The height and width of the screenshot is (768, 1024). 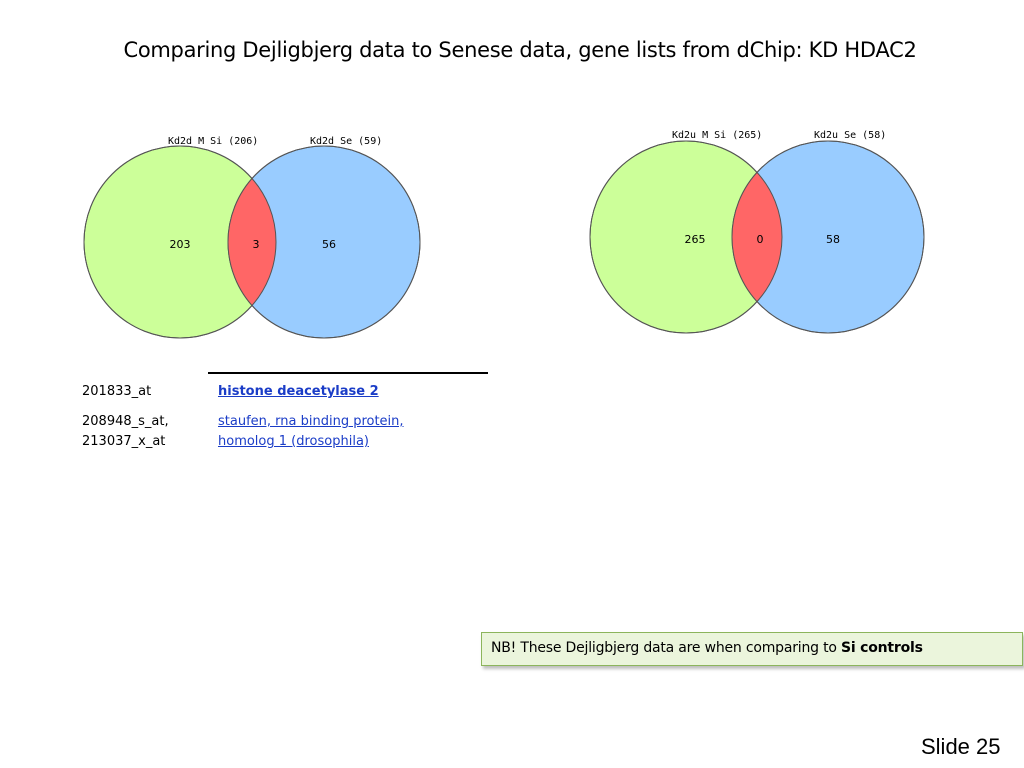 What do you see at coordinates (180, 244) in the screenshot?
I see `venn-count-only-a: 203` at bounding box center [180, 244].